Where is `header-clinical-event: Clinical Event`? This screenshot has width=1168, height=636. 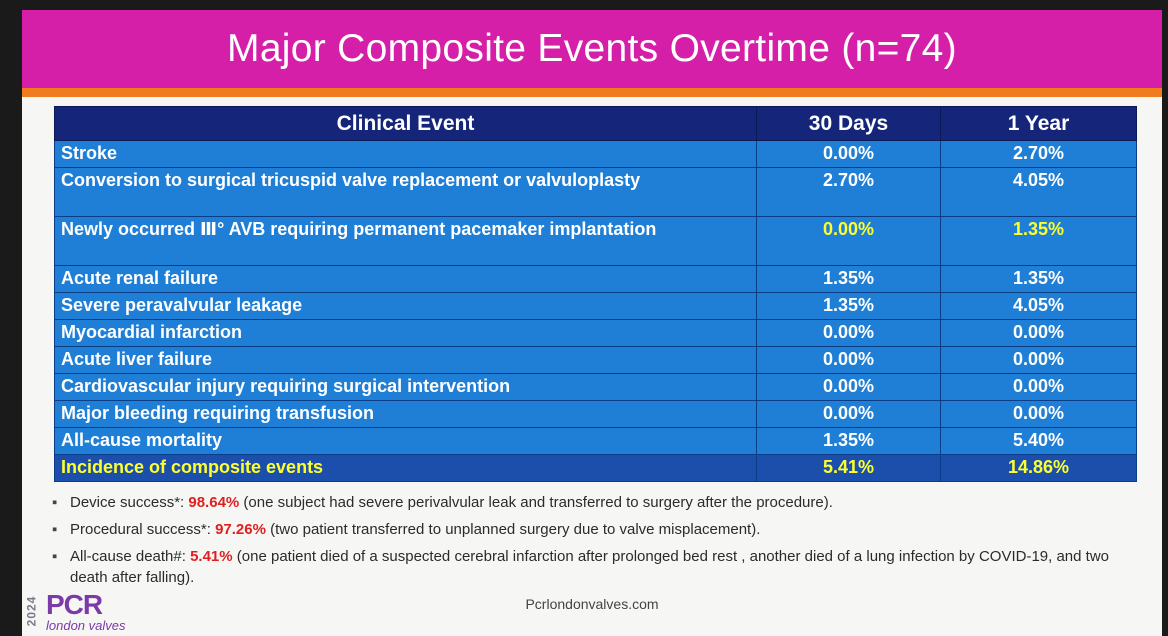 header-clinical-event: Clinical Event is located at coordinates (405, 123).